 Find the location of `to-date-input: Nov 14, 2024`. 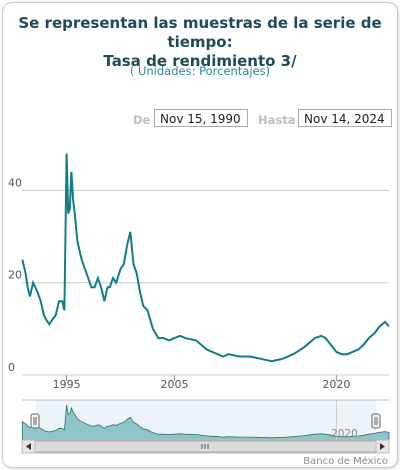

to-date-input: Nov 14, 2024 is located at coordinates (345, 118).